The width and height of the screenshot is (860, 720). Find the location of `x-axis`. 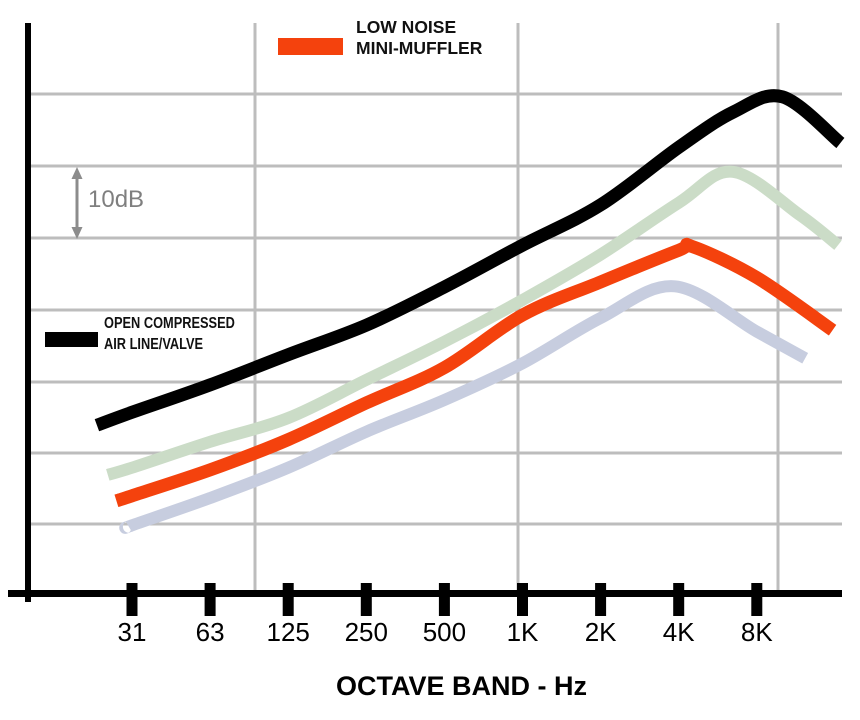

x-axis is located at coordinates (425, 593).